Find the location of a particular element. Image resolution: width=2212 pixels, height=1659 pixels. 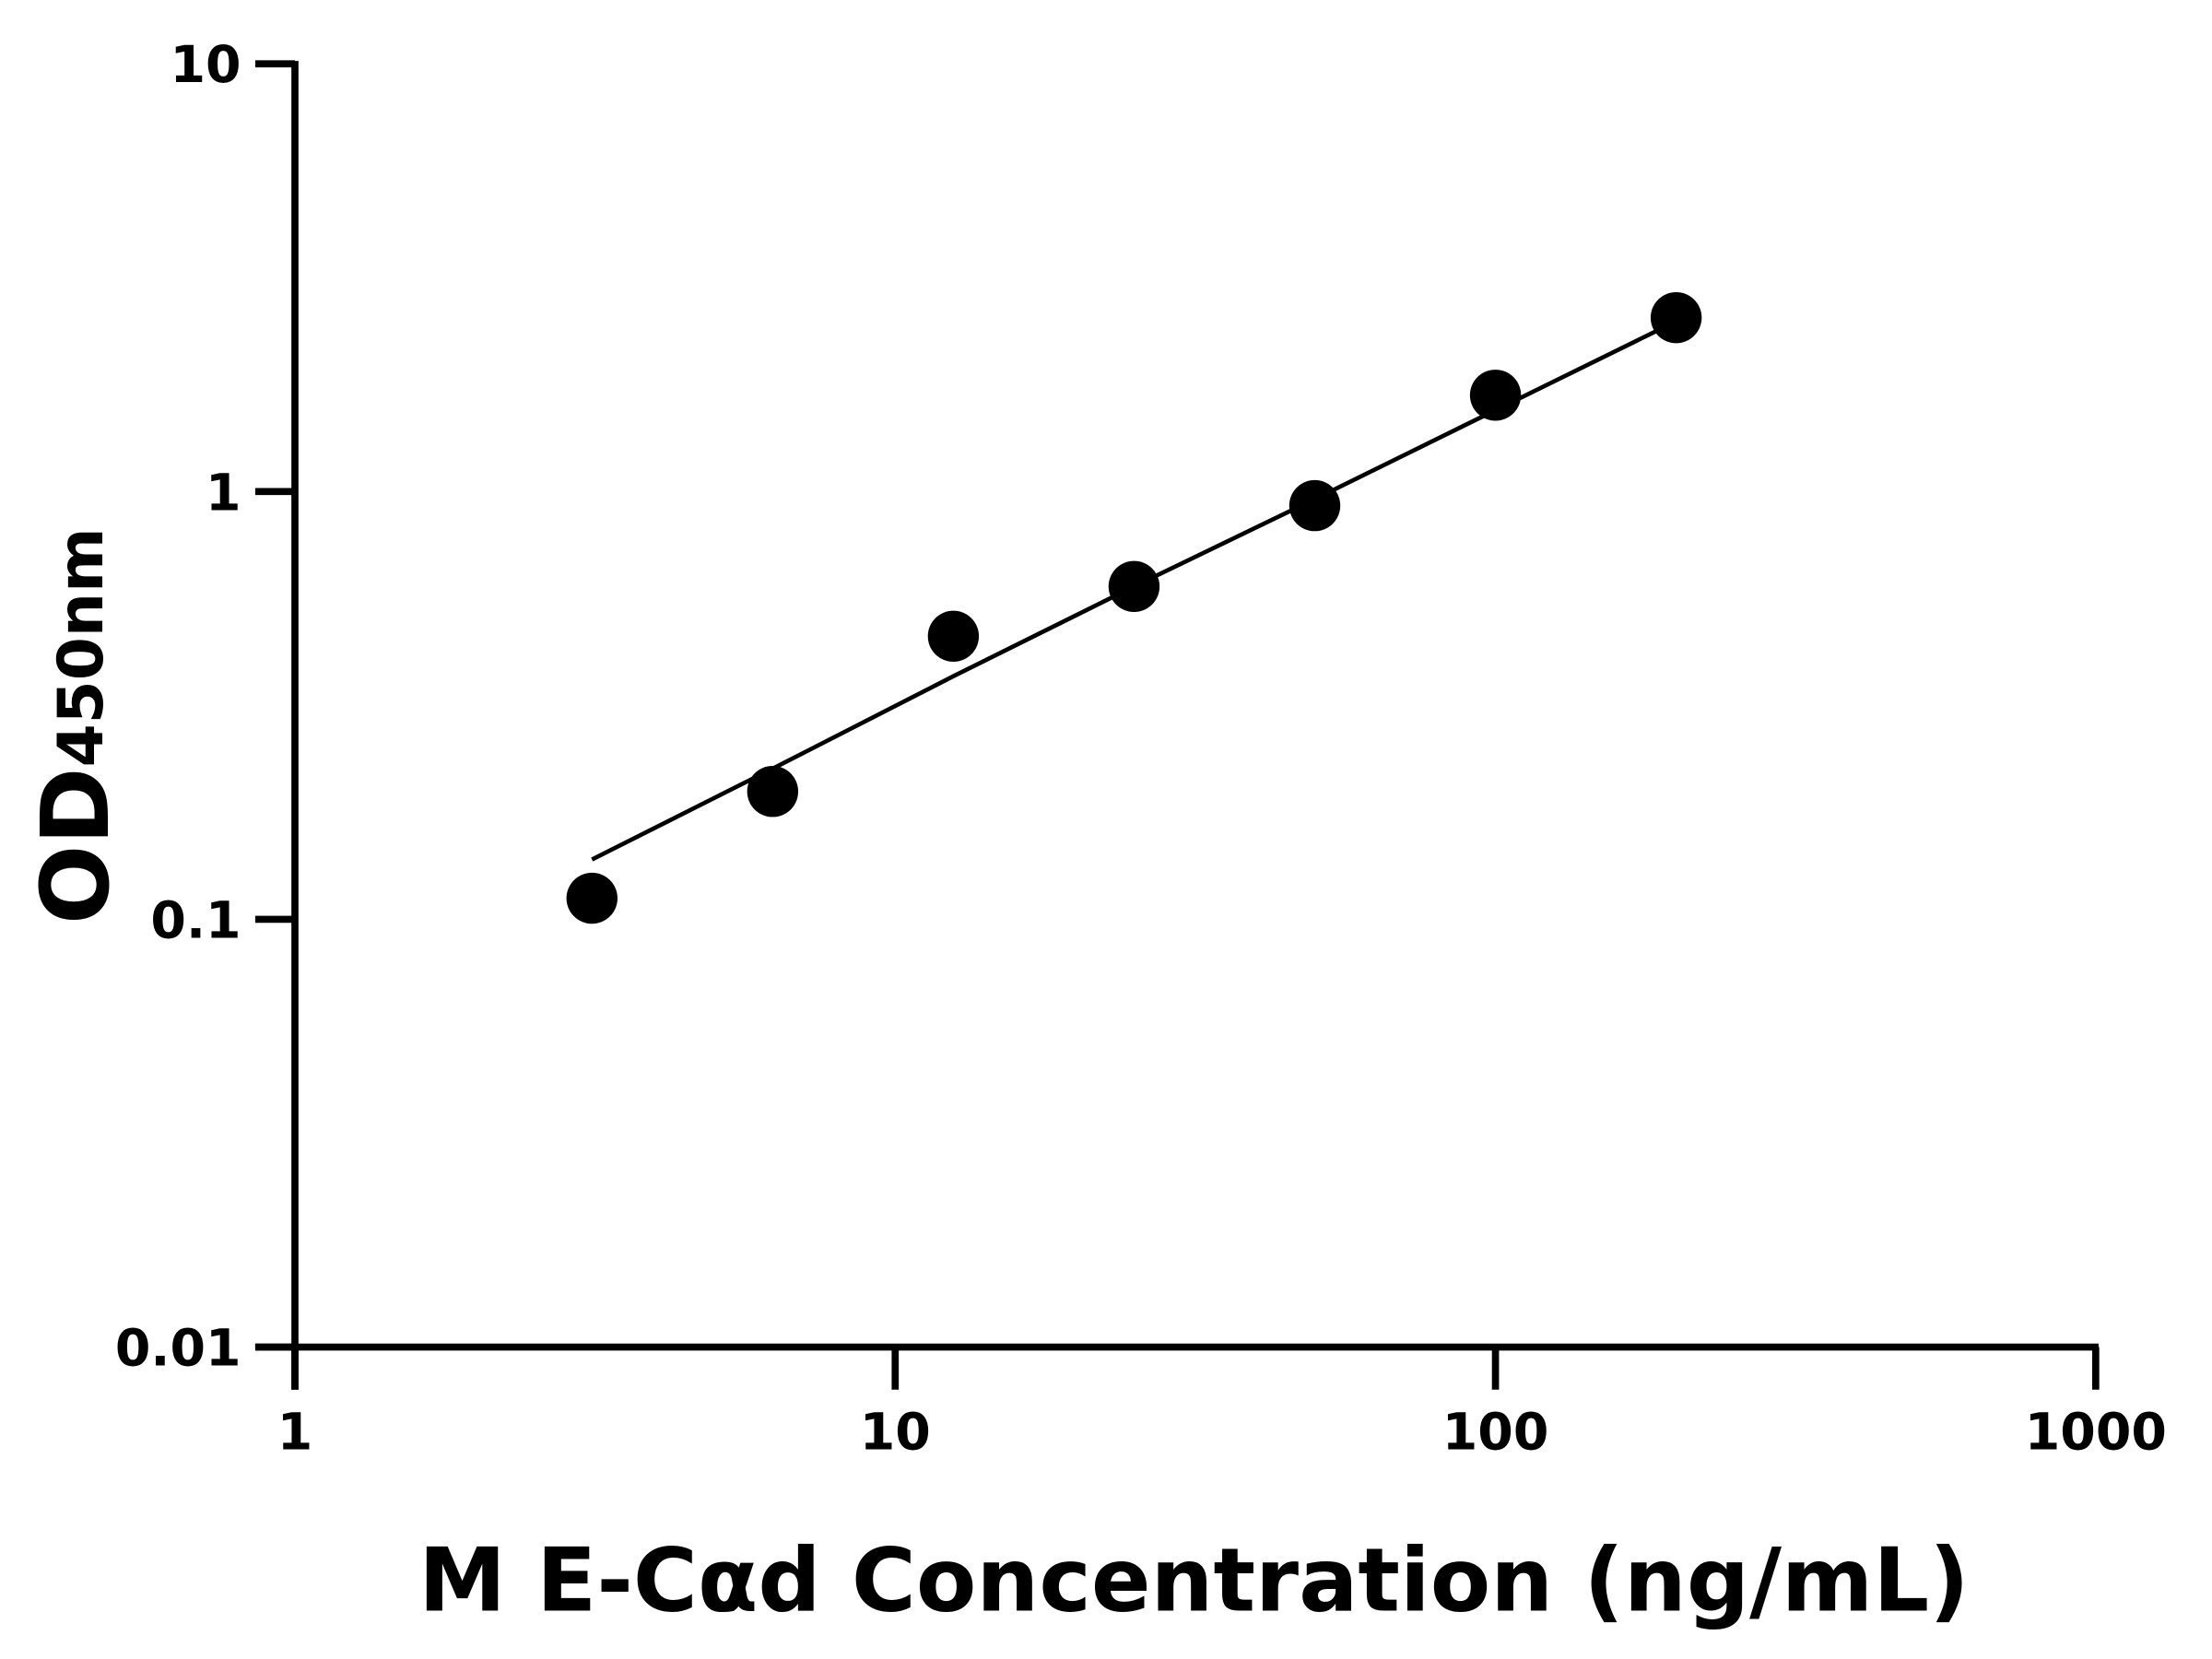

y-axis-label: OD450nm is located at coordinates (75, 725).